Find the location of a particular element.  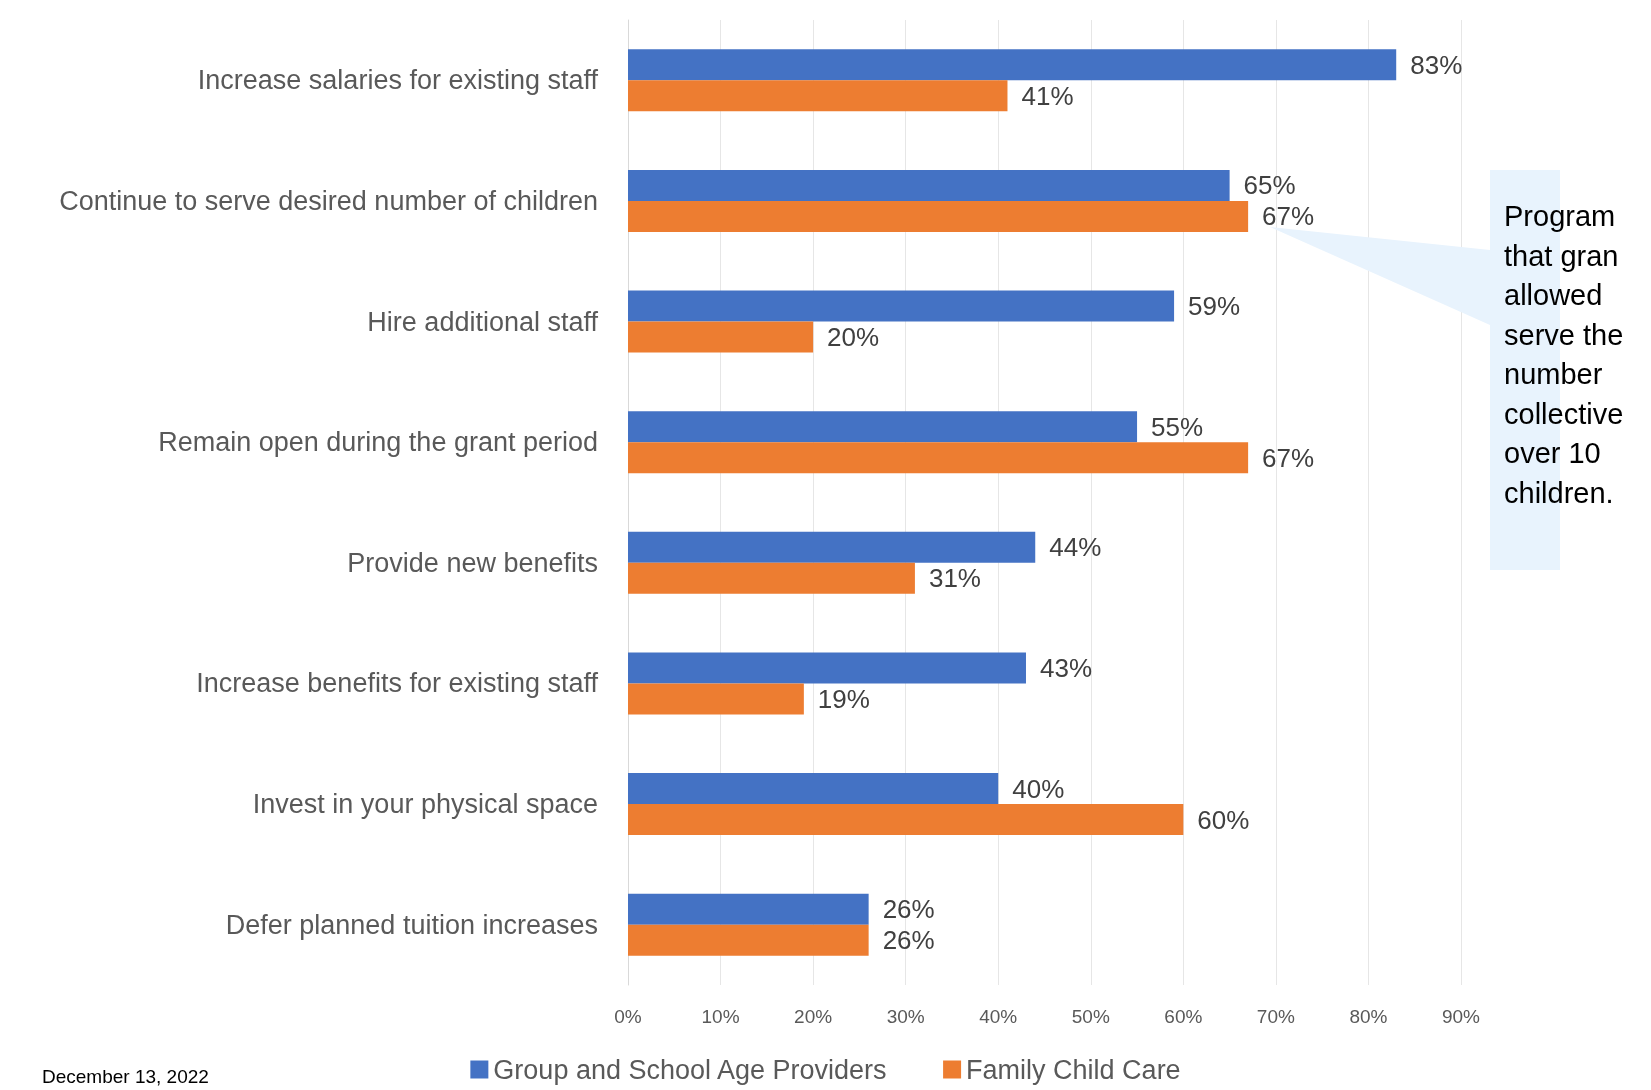

data-label: 20% is located at coordinates (853, 337).